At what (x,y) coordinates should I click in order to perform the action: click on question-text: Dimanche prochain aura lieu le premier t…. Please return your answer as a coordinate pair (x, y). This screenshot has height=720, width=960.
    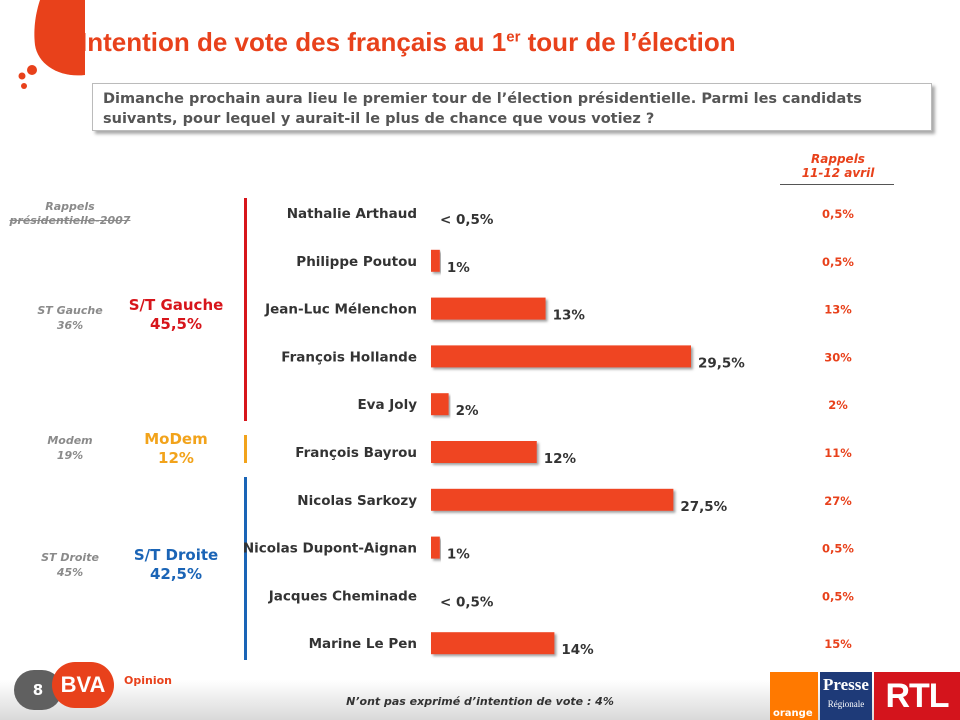
    Looking at the image, I should click on (482, 109).